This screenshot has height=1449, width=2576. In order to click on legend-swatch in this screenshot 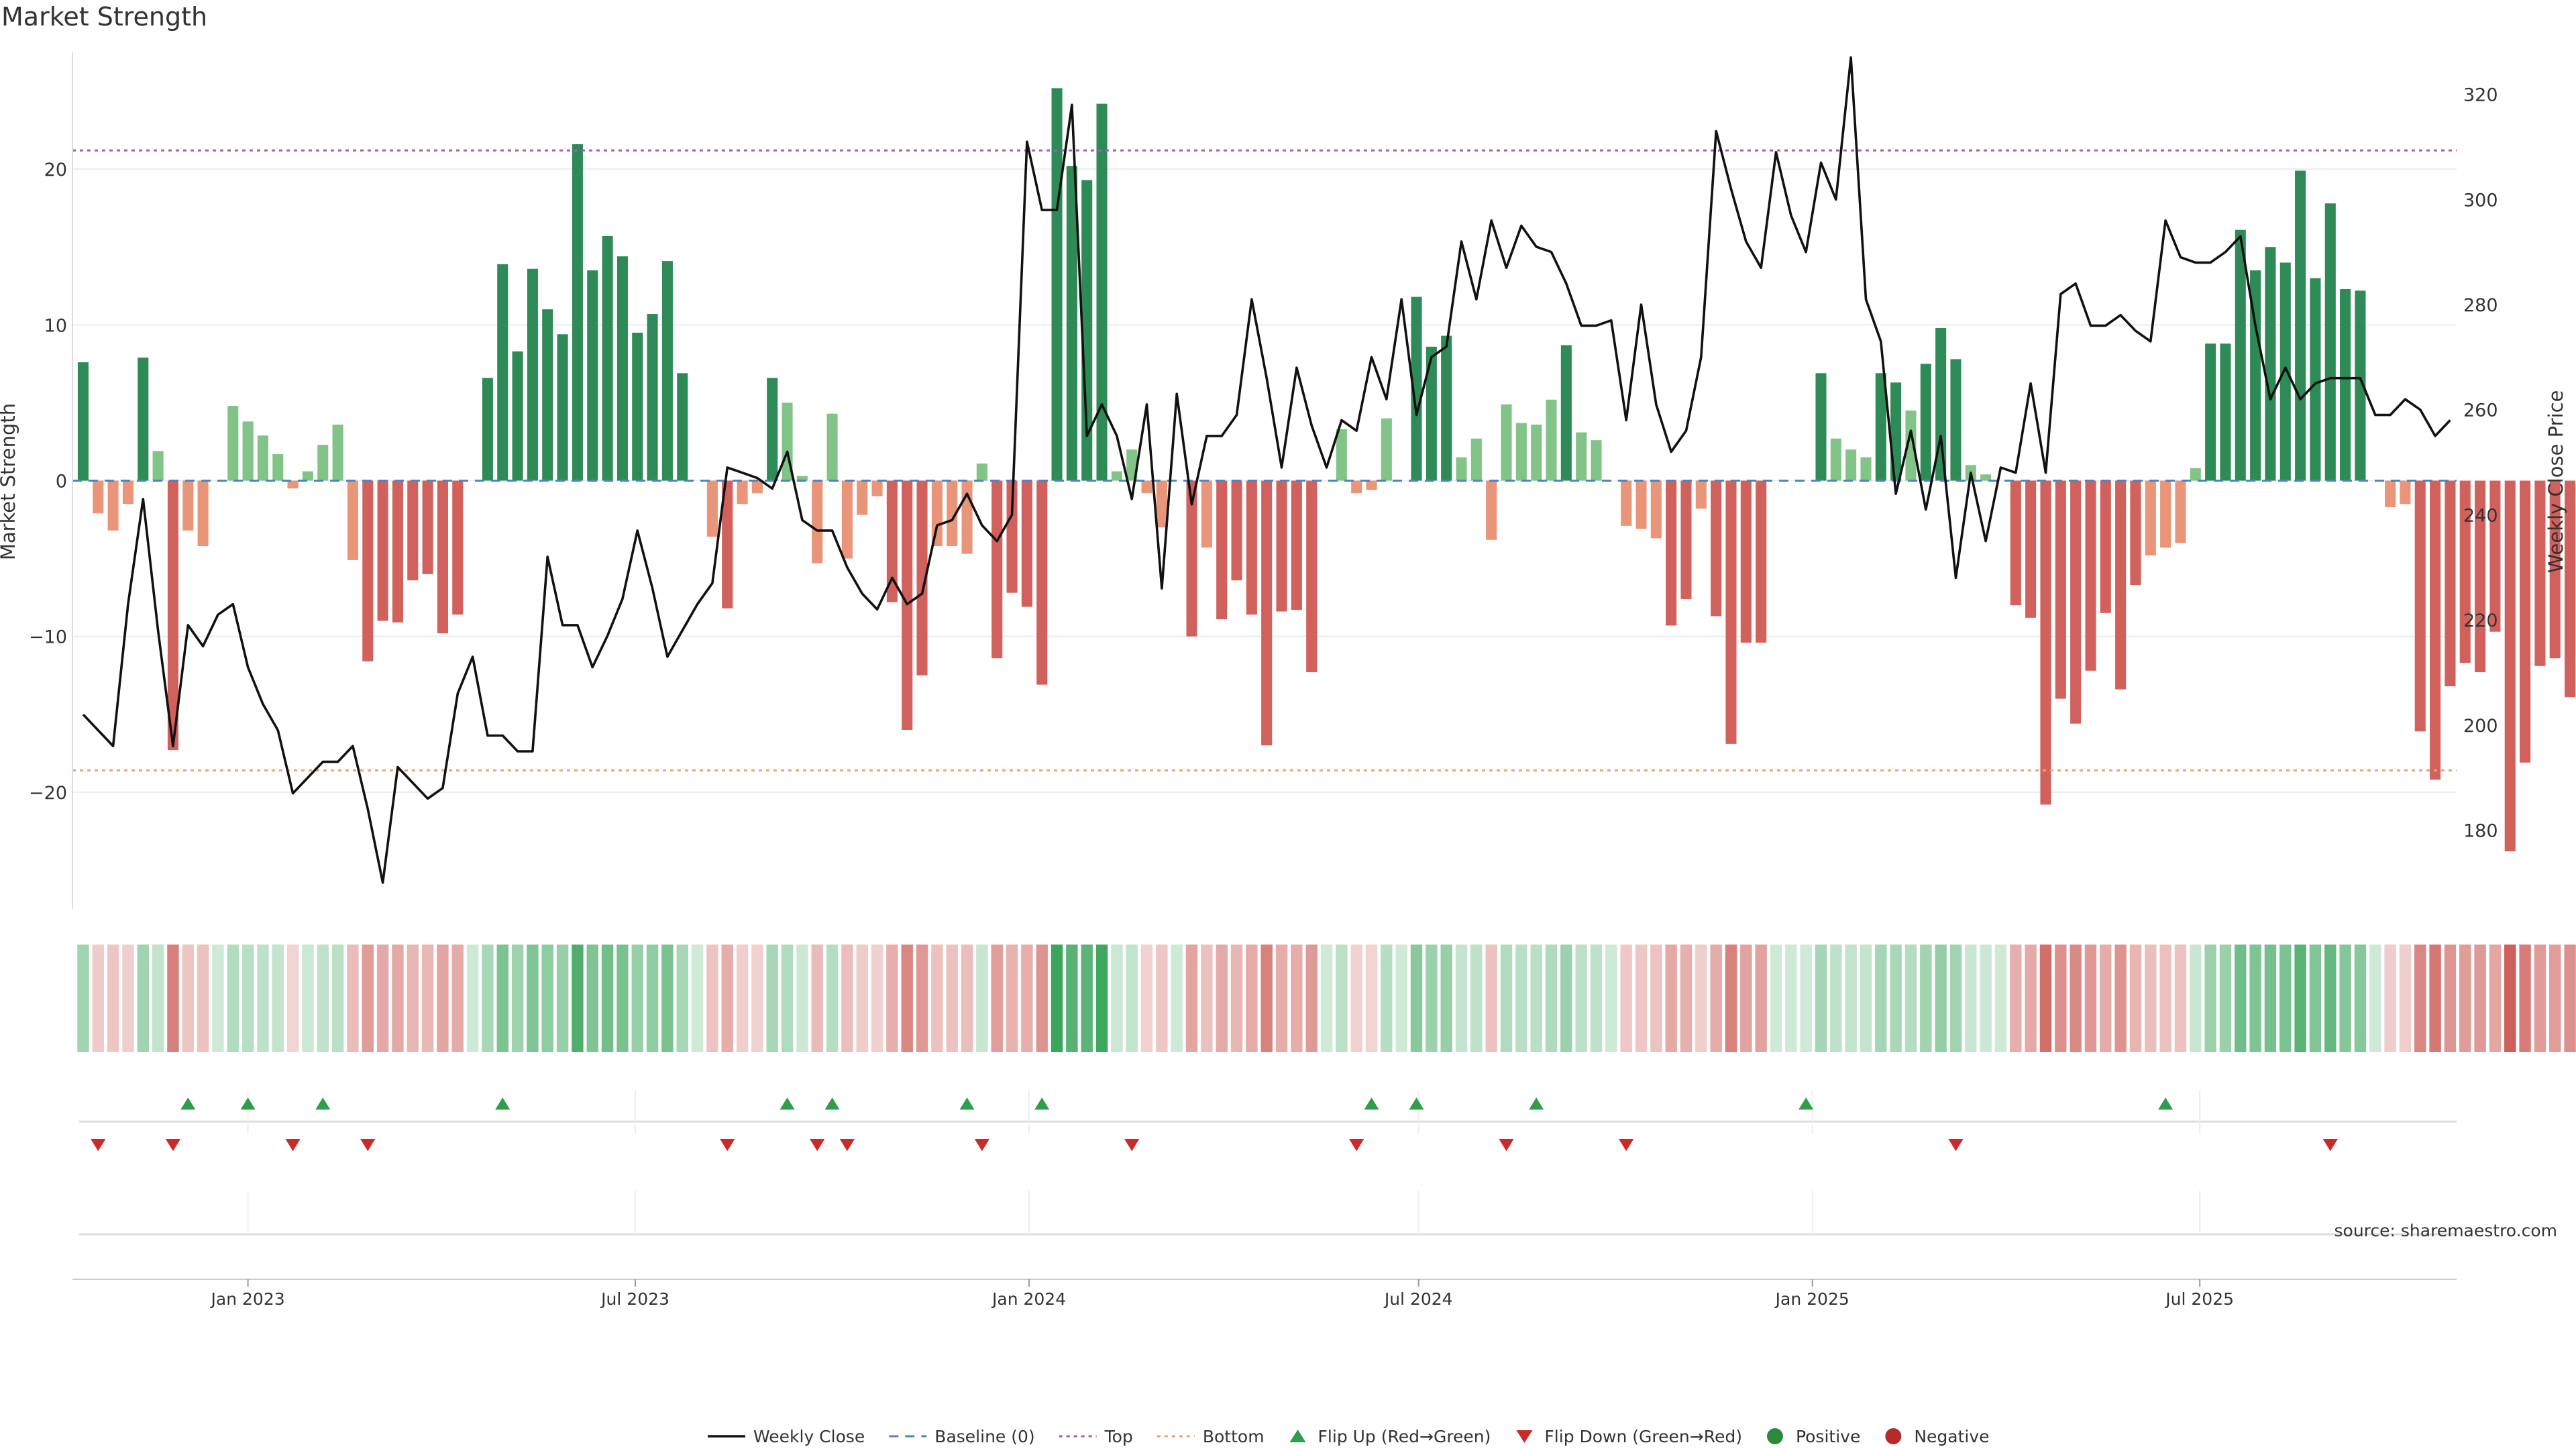, I will do `click(1297, 1436)`.